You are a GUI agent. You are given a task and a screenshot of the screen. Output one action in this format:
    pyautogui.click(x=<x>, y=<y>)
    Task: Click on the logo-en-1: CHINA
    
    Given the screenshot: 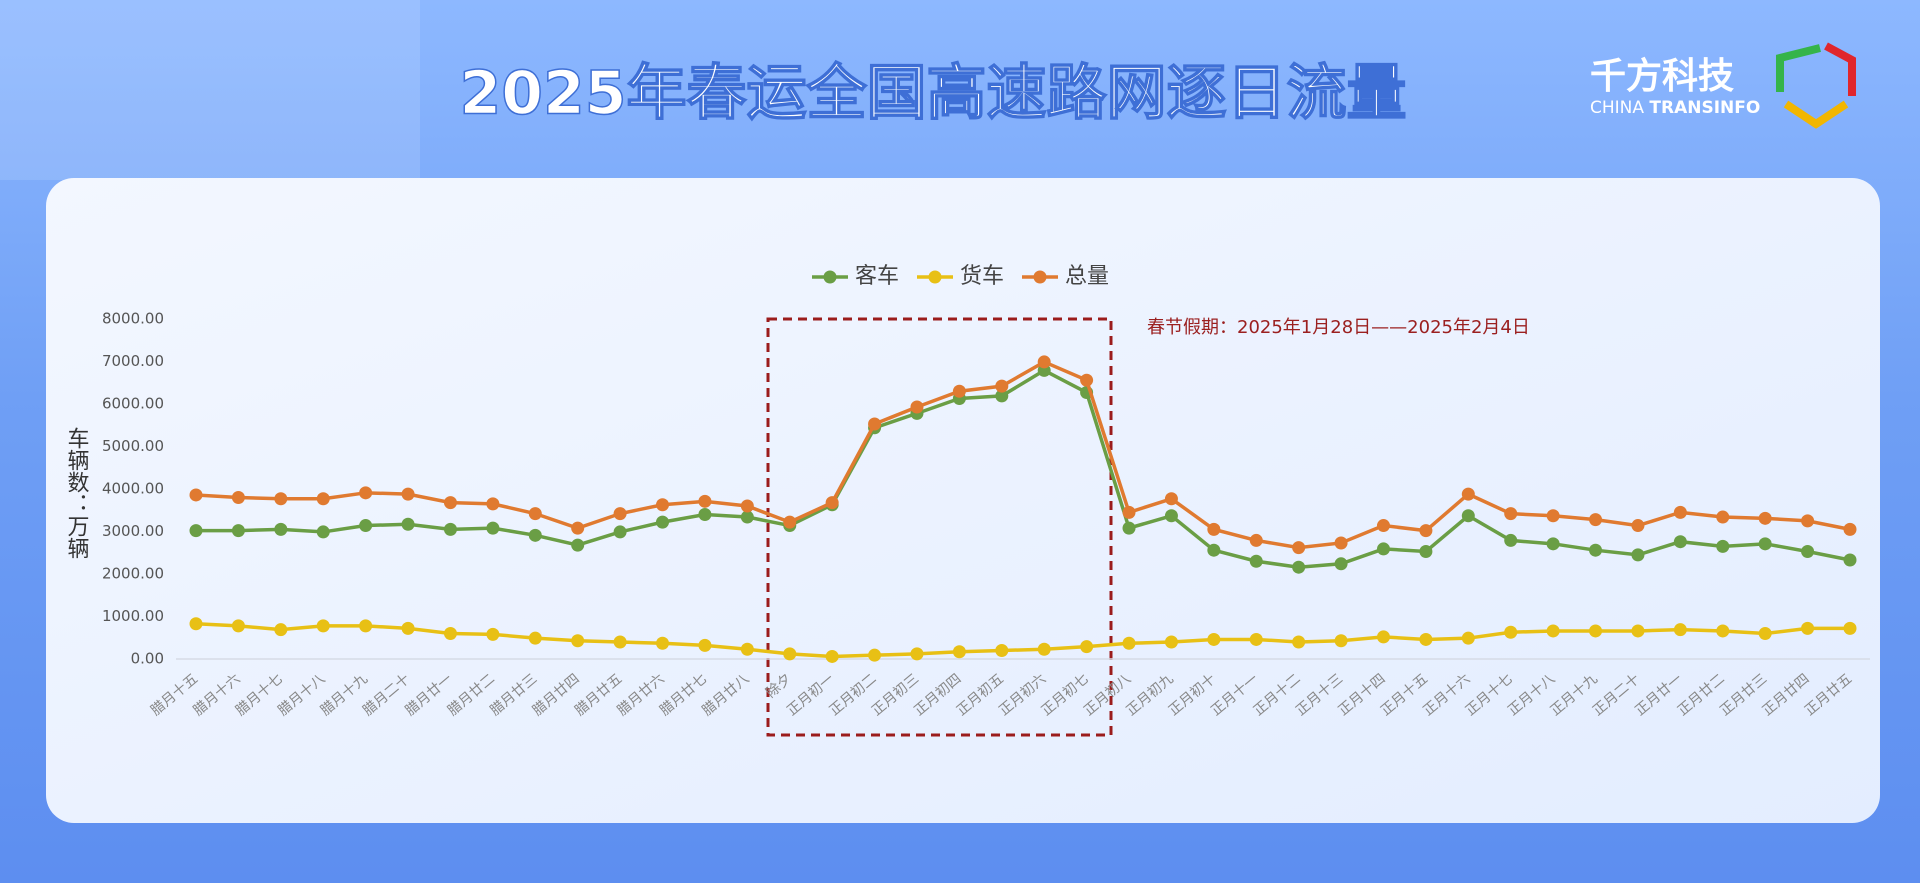 What is the action you would take?
    pyautogui.click(x=1617, y=108)
    